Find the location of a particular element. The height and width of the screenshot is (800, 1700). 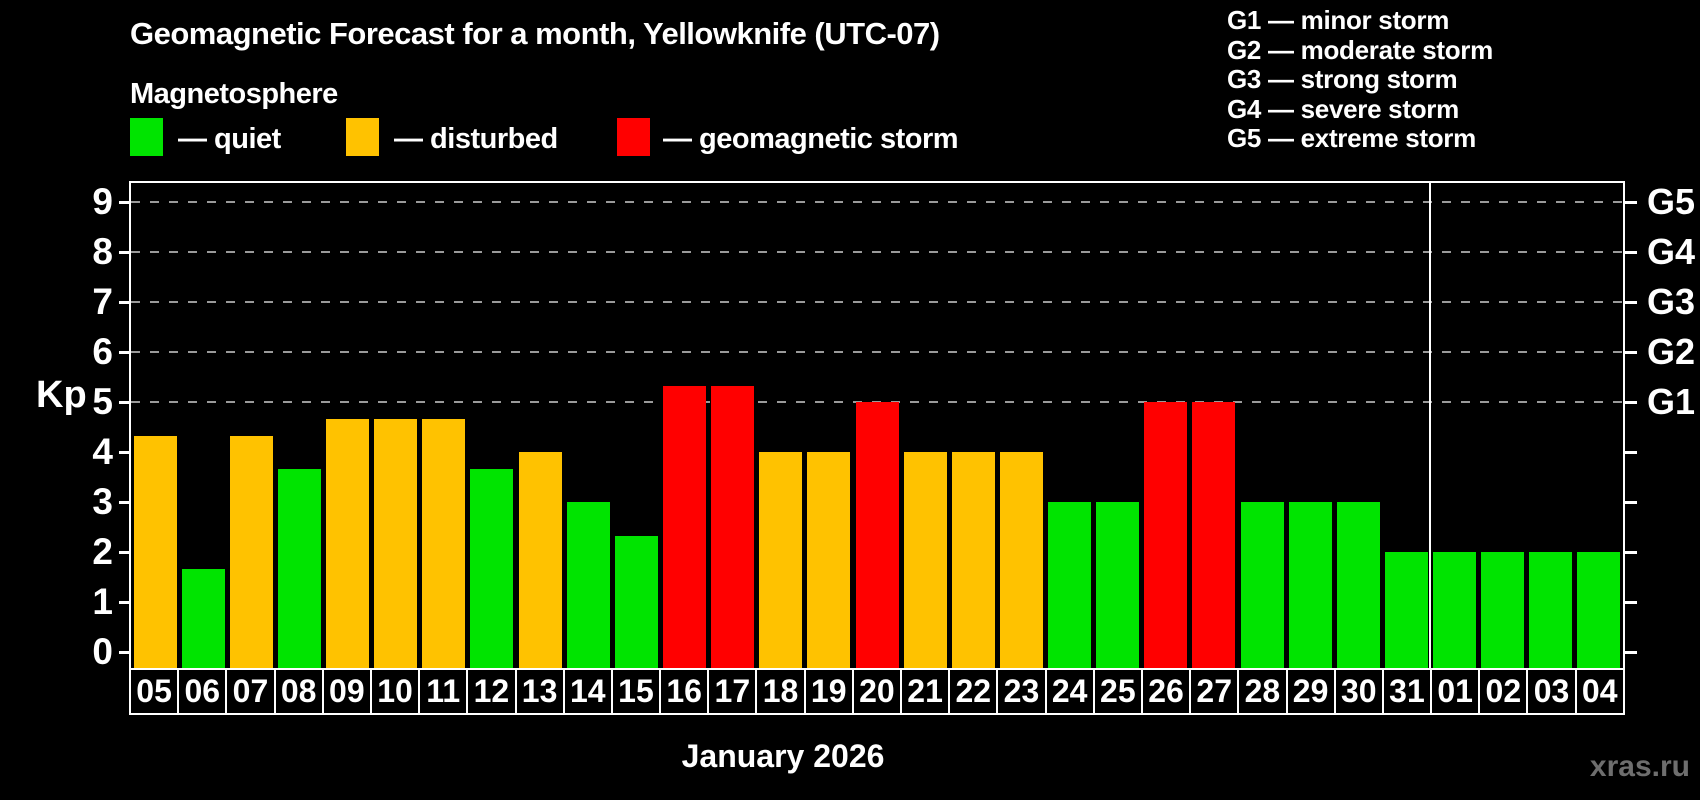

date-cell-06: 06 is located at coordinates (201, 691).